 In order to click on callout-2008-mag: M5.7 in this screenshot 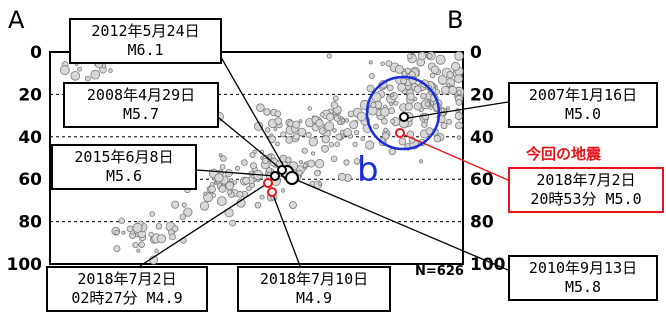, I will do `click(141, 114)`.